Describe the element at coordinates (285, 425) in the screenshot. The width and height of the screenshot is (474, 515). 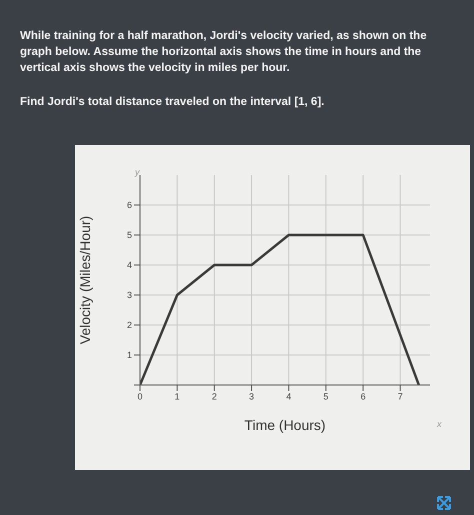
I see `x-axis-title: Time (Hours)` at that location.